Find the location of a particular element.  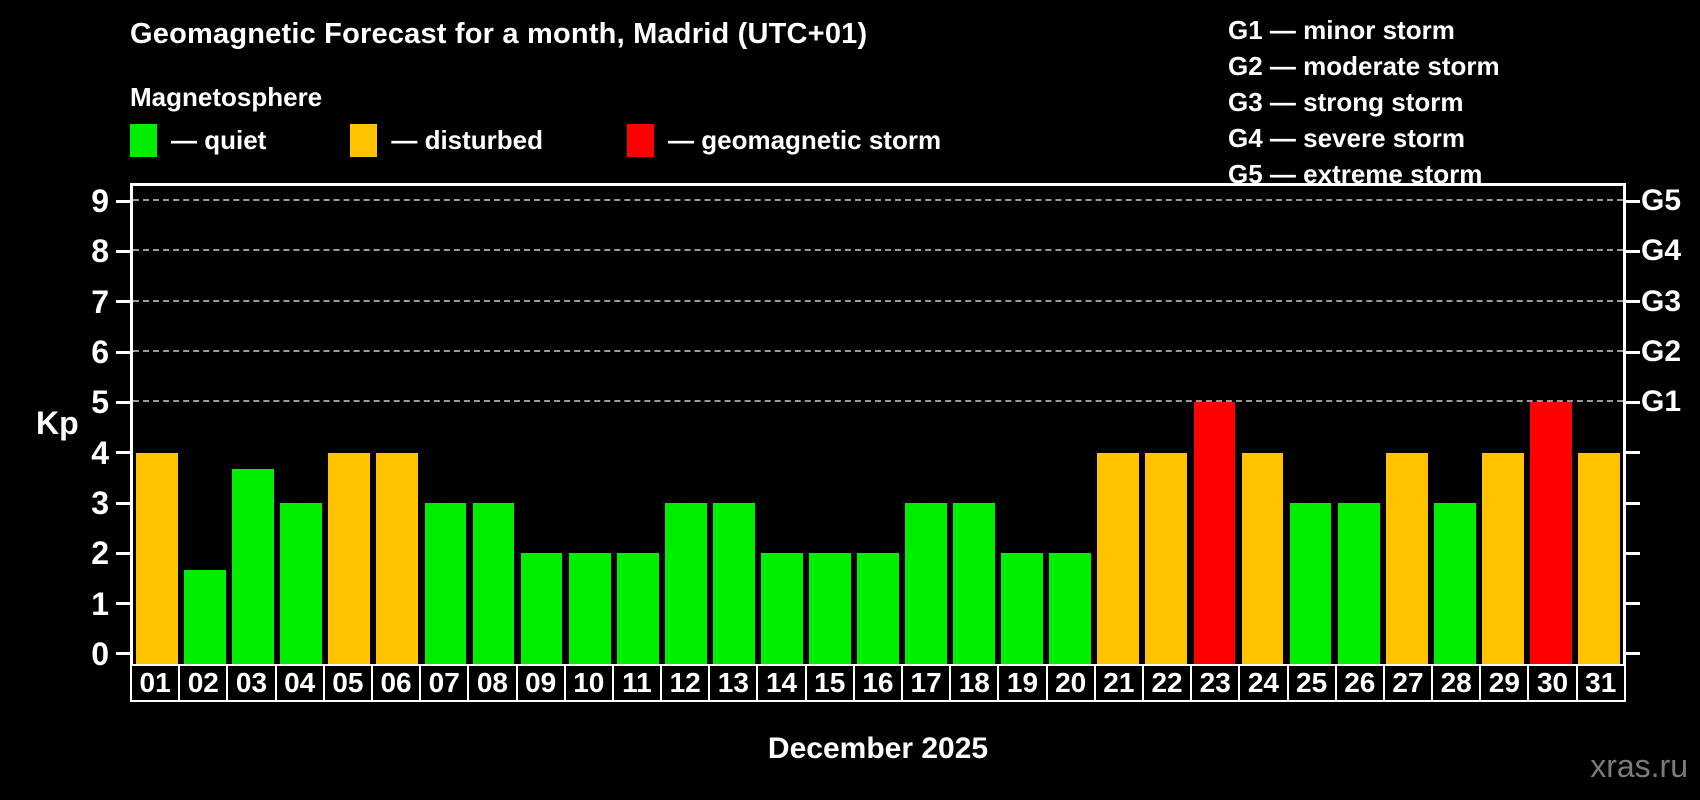

y-tick-label-8: 8 is located at coordinates (100, 251).